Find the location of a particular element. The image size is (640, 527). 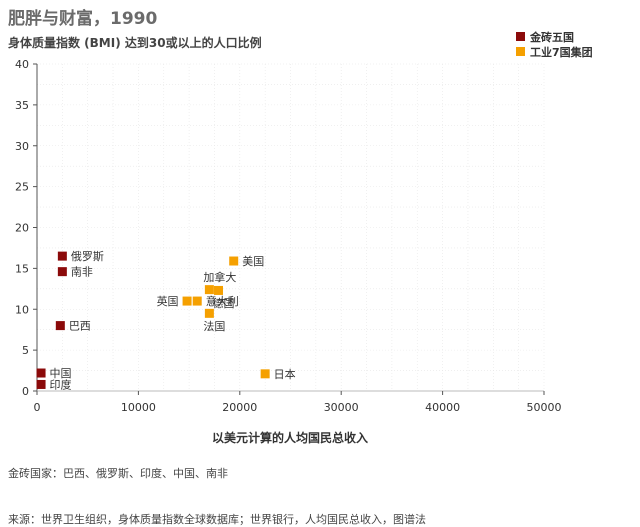

chart-title: 肥胖与财富，1990 is located at coordinates (83, 19).